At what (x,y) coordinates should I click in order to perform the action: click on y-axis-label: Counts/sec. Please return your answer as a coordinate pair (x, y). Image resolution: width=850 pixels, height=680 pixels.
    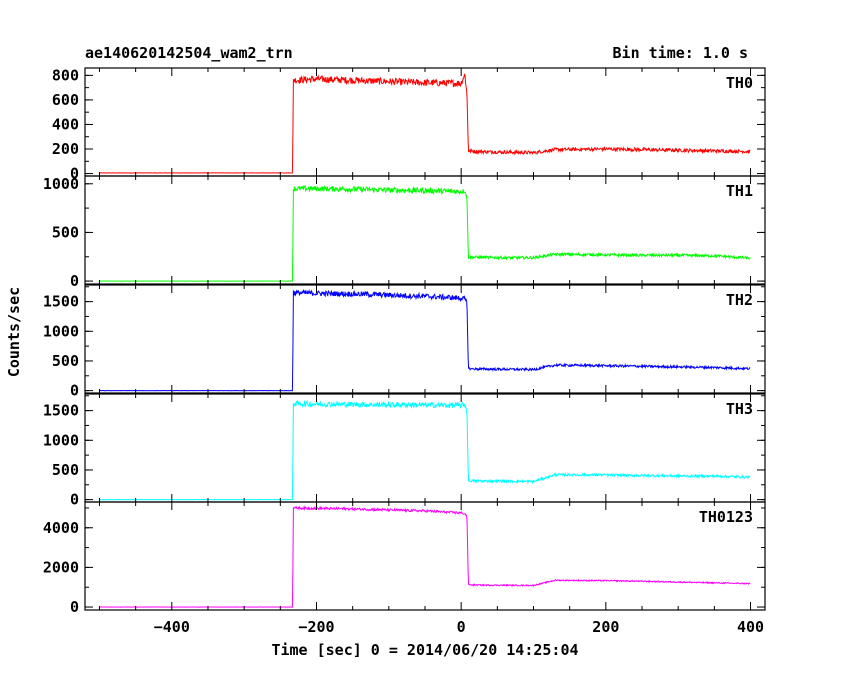
    Looking at the image, I should click on (14, 332).